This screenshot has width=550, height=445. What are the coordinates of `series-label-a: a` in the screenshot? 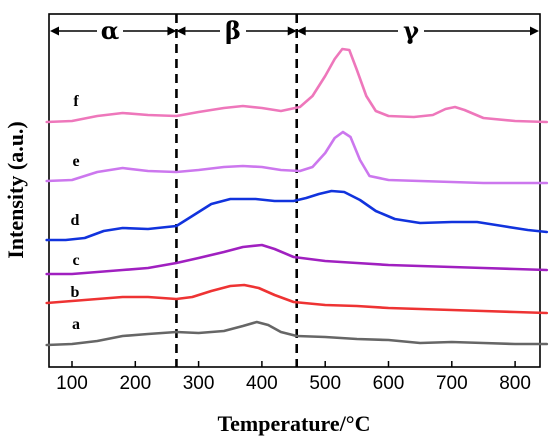 It's located at (76, 324).